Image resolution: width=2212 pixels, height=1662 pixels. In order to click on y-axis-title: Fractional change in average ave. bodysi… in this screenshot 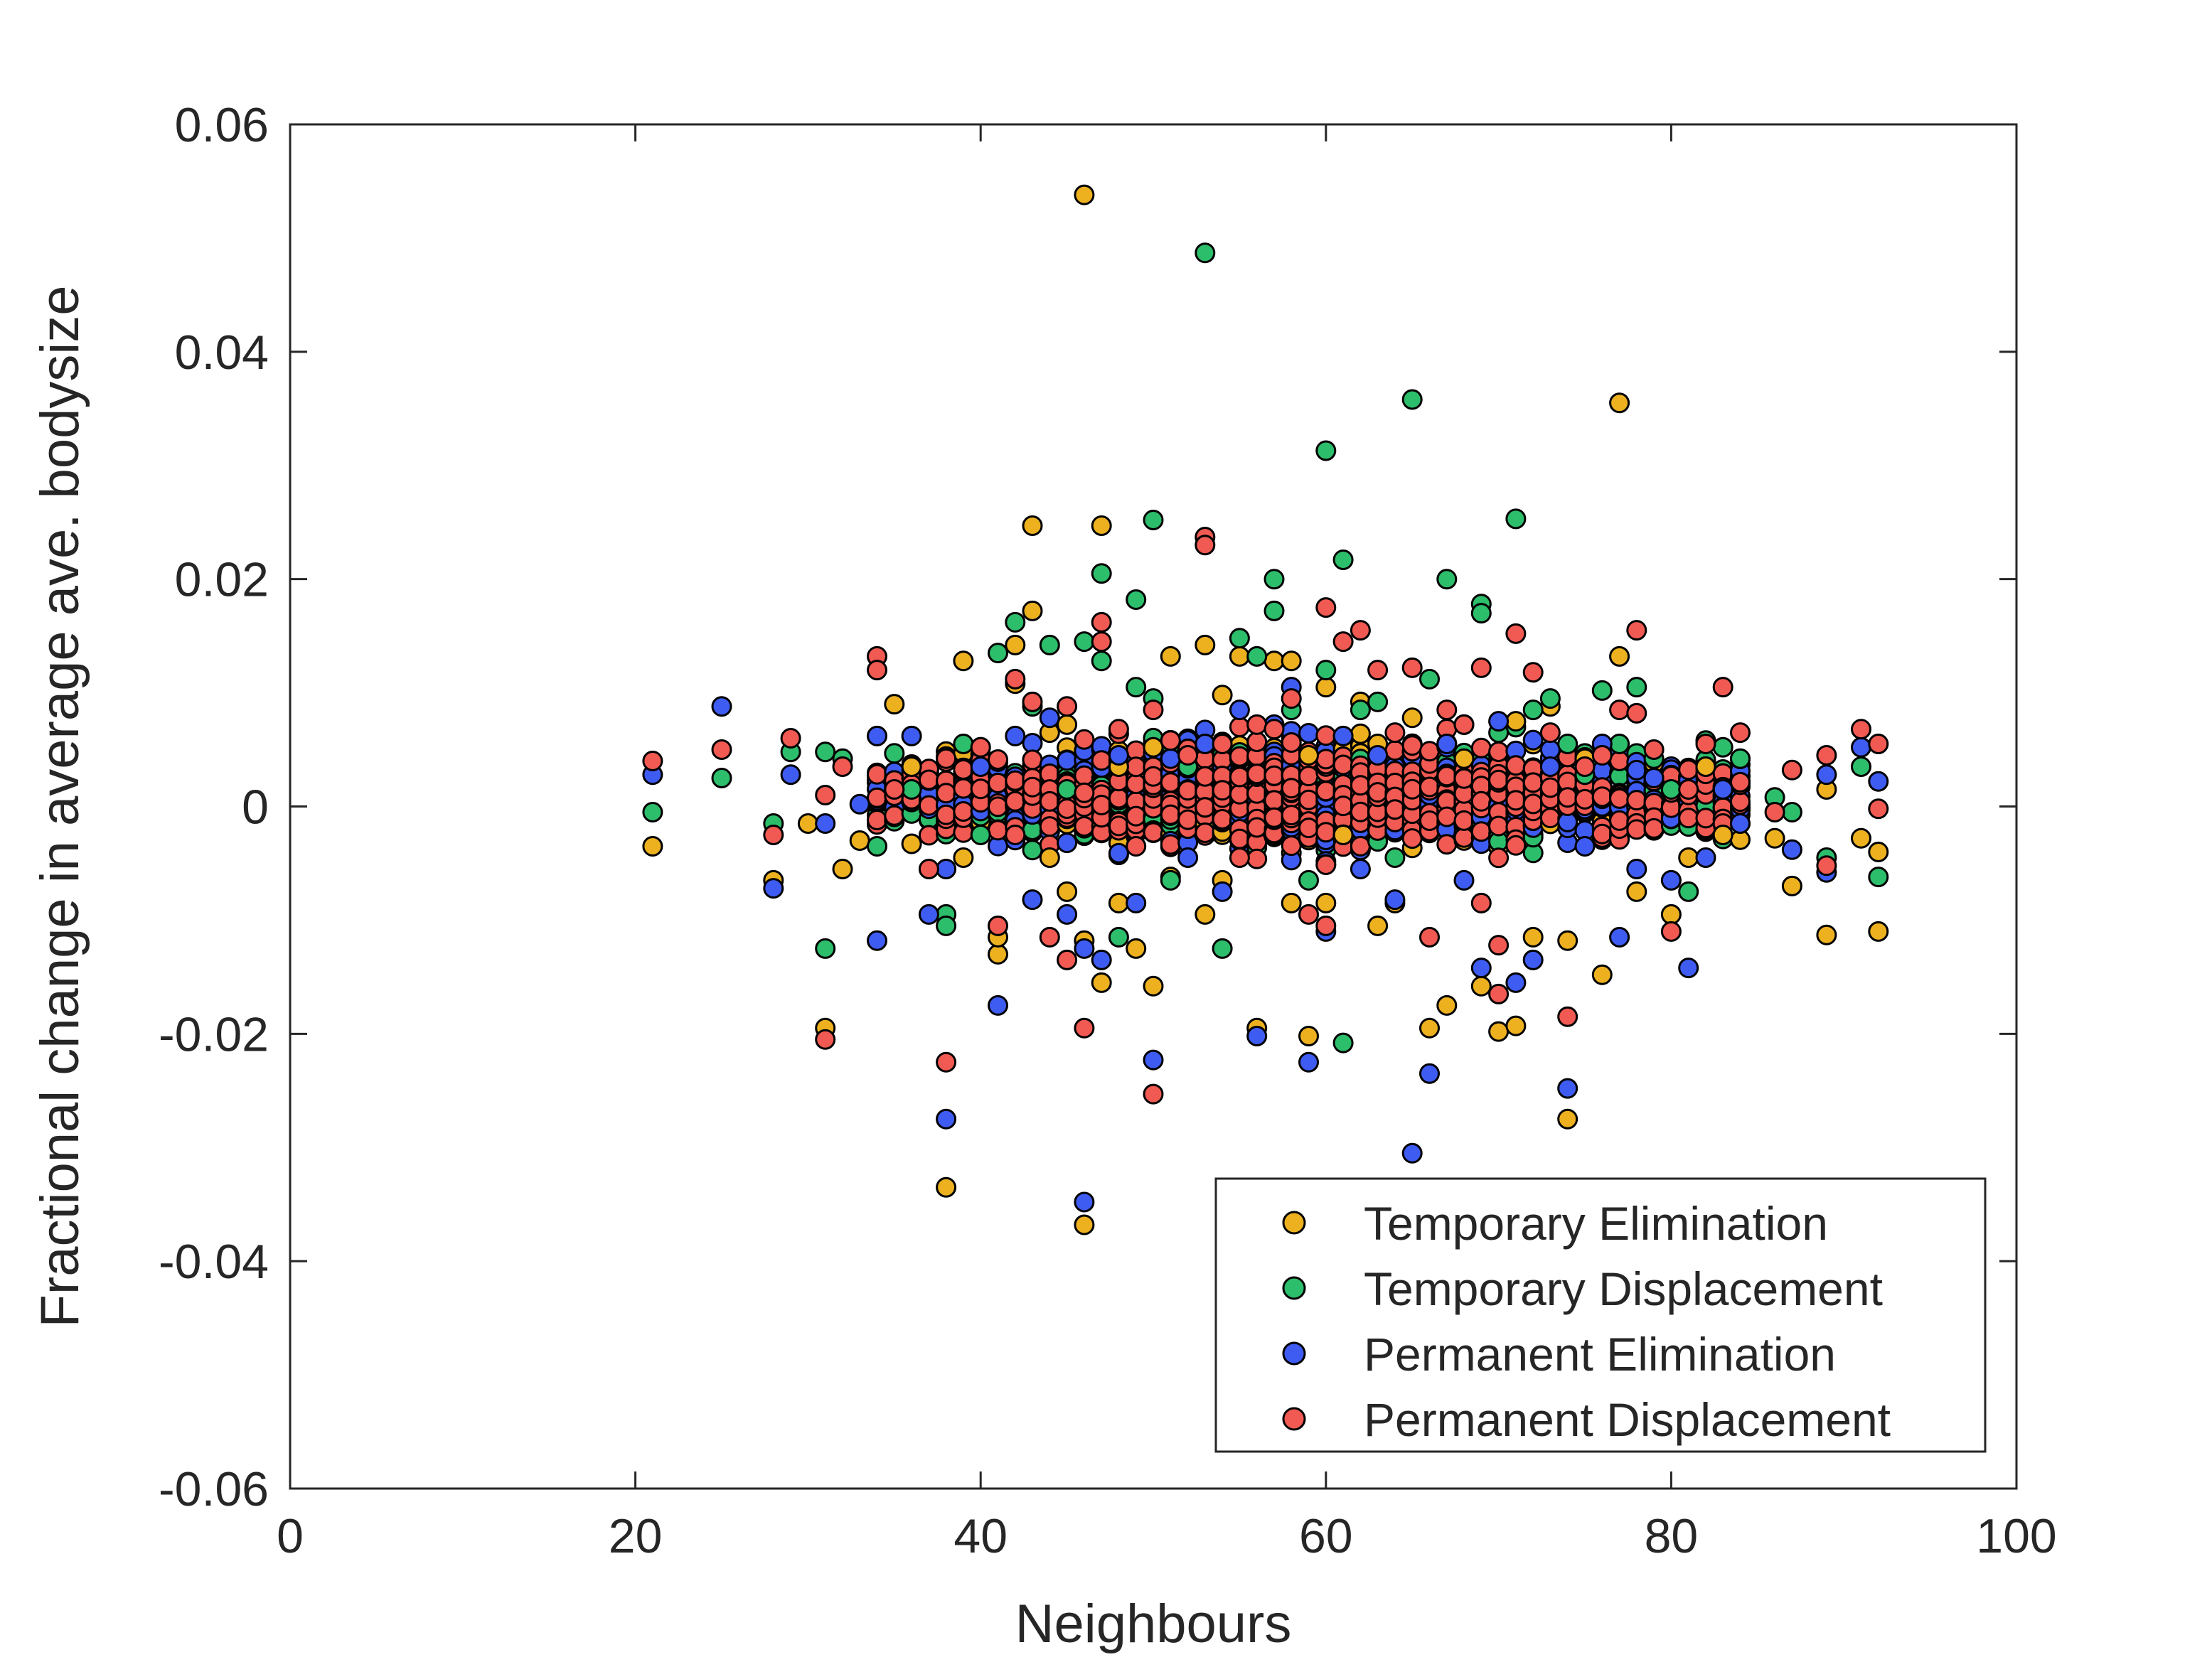, I will do `click(60, 806)`.